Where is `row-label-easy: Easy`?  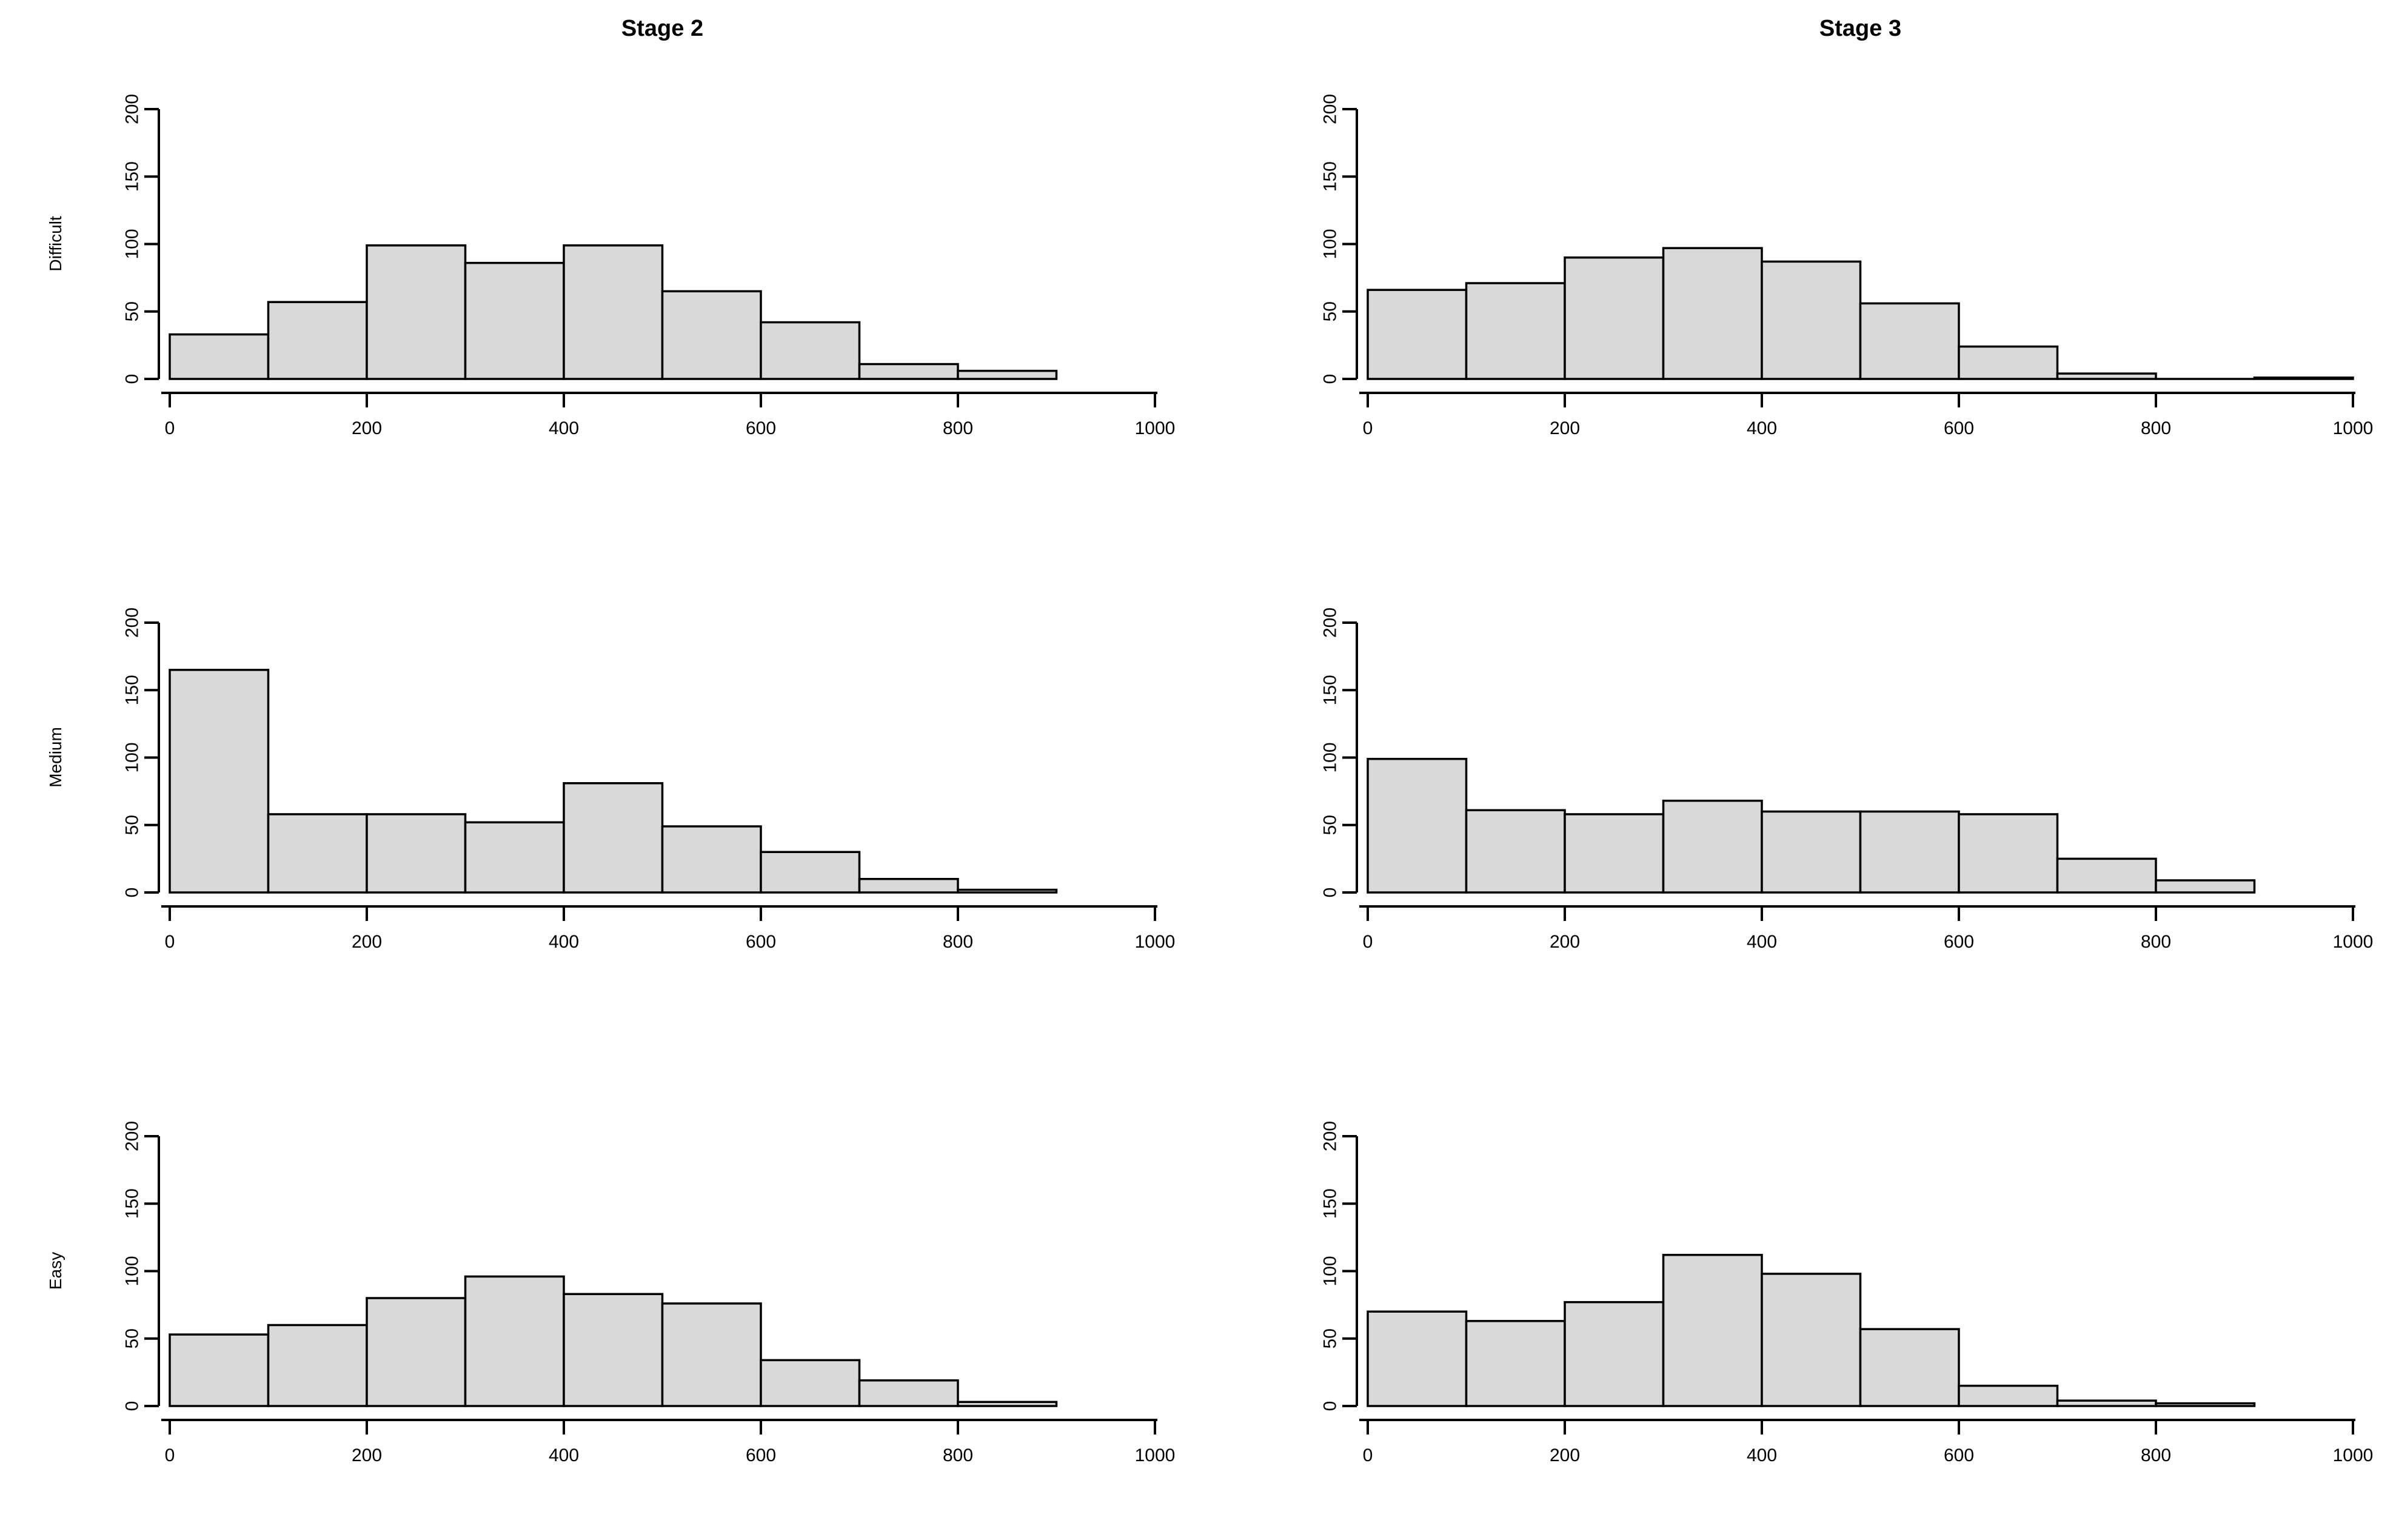
row-label-easy: Easy is located at coordinates (56, 1270).